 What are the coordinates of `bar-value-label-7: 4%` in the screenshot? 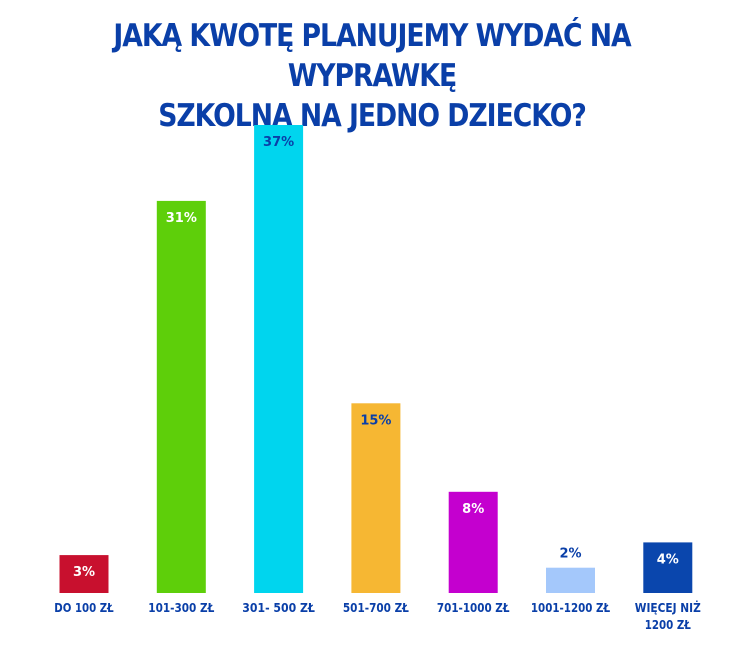 It's located at (668, 559).